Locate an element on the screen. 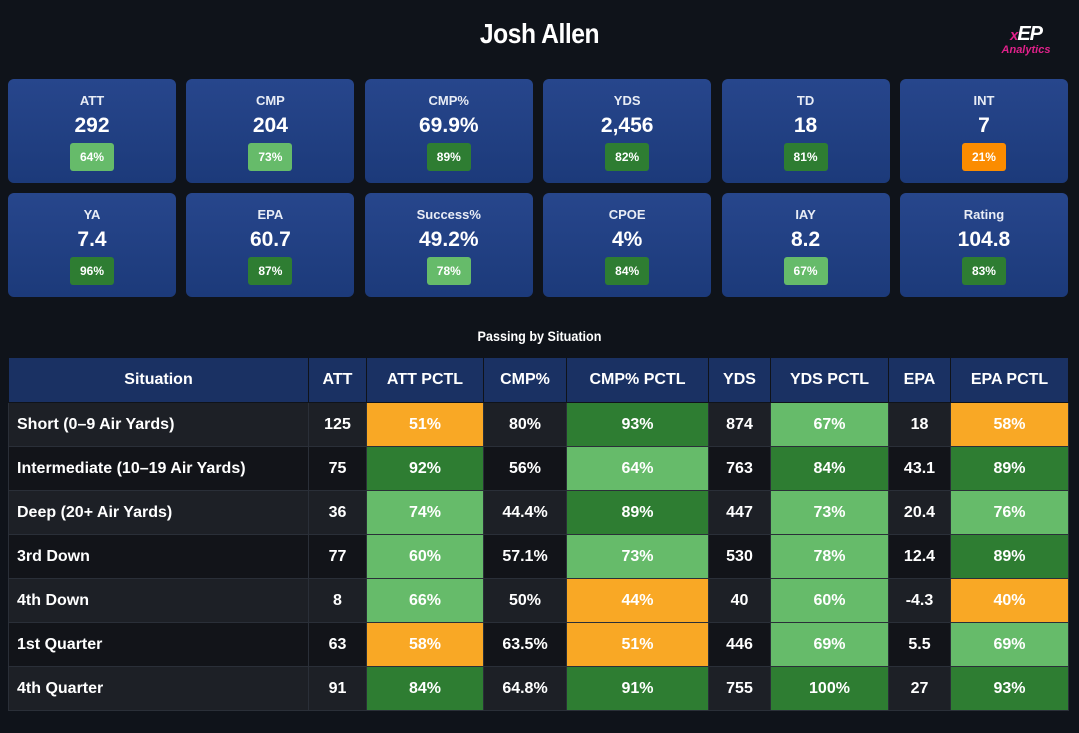 The width and height of the screenshot is (1079, 733). att-cell: 77 is located at coordinates (337, 556).